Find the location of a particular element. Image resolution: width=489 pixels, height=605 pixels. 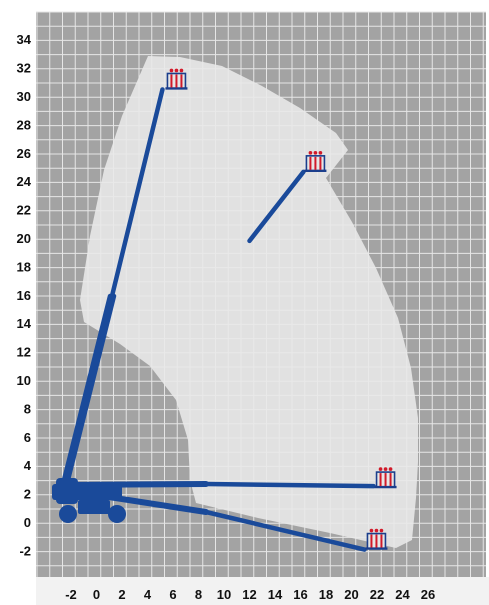

y-tick-label: 20 is located at coordinates (24, 238).